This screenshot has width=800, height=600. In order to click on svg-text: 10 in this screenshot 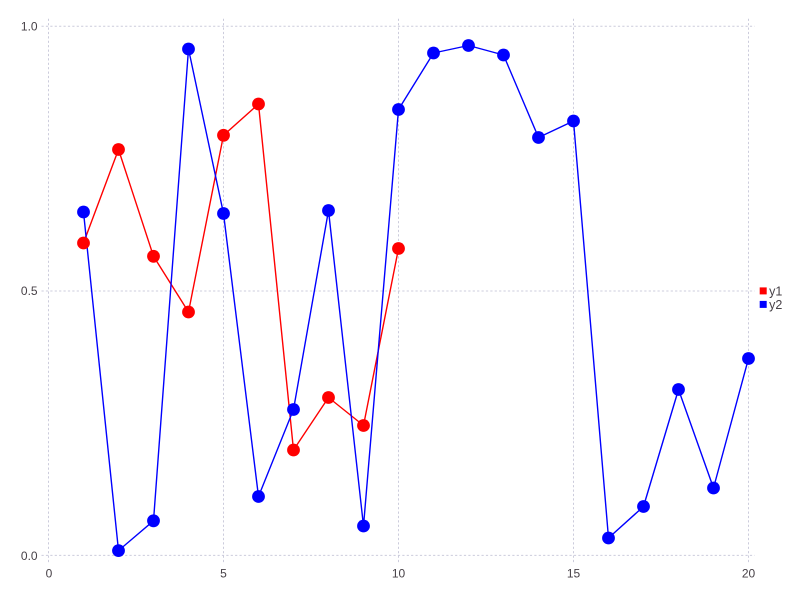, I will do `click(399, 574)`.